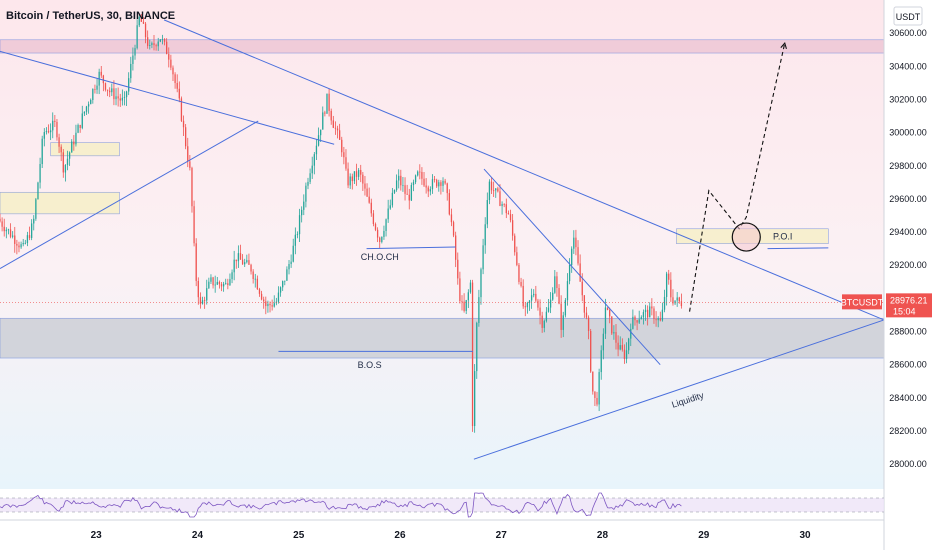  What do you see at coordinates (704, 535) in the screenshot?
I see `x-tick-label: 29` at bounding box center [704, 535].